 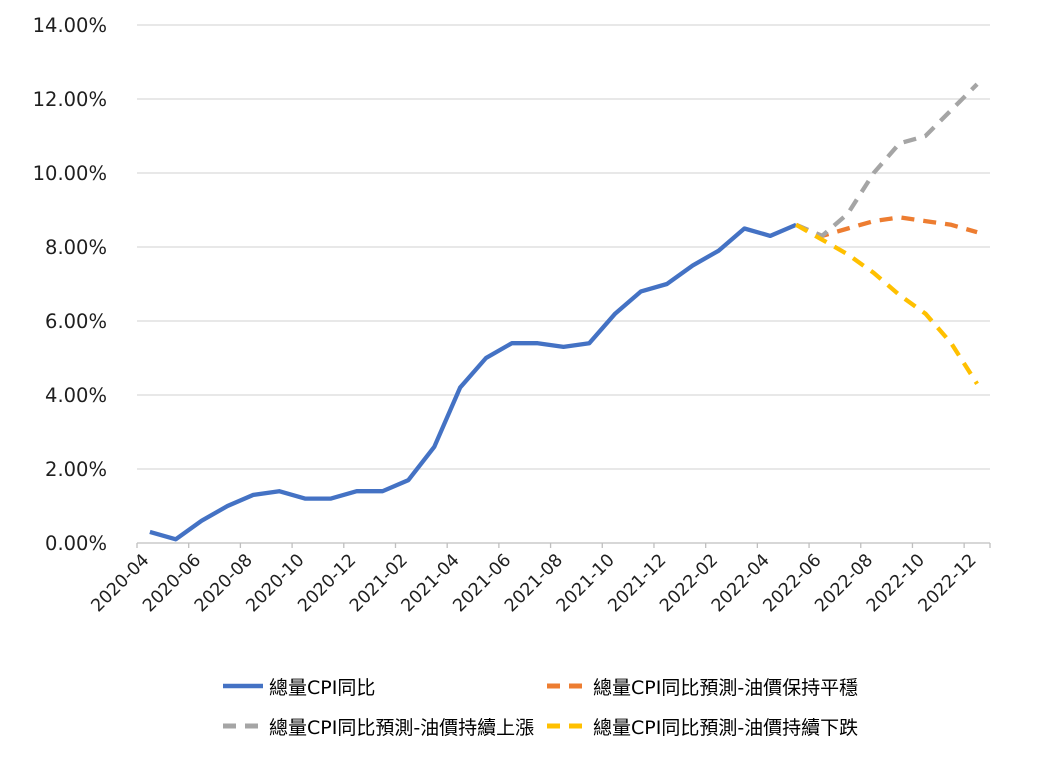 I want to click on y-axis-tick-label: 8.00%, so click(x=76, y=247).